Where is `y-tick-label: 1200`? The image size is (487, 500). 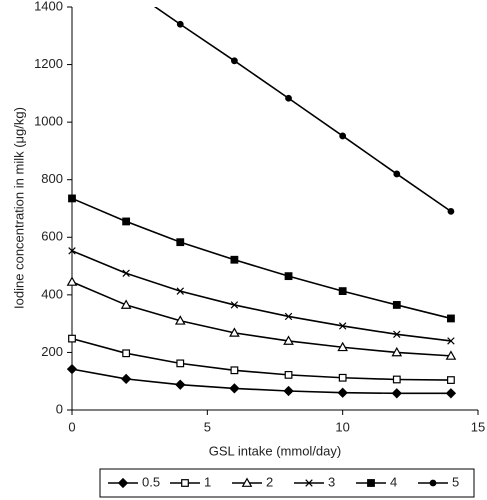 y-tick-label: 1200 is located at coordinates (48, 63).